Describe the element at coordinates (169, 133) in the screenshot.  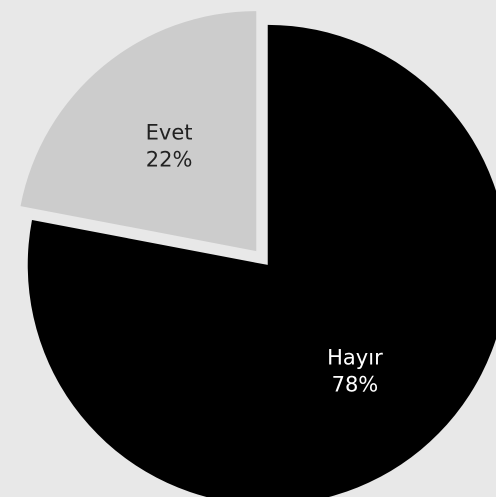
I see `slice-label: Evet` at that location.